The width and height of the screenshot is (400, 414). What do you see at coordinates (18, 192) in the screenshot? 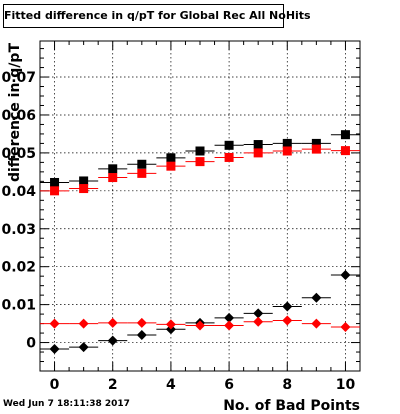
I see `y-tick-label: 0.04` at bounding box center [18, 192].